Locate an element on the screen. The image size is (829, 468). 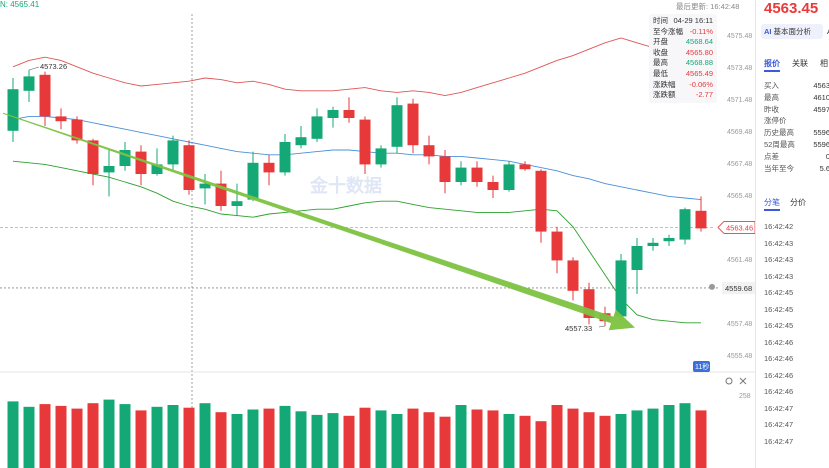
y-tick-label: 4567.48 is located at coordinates (739, 164).